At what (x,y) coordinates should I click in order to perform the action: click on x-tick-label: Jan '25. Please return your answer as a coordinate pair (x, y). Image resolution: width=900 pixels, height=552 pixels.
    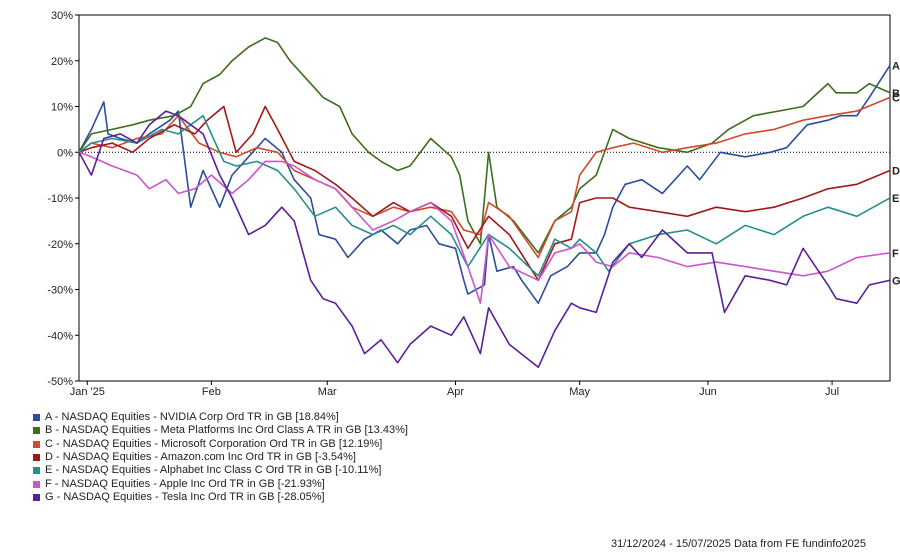
    Looking at the image, I should click on (87, 392).